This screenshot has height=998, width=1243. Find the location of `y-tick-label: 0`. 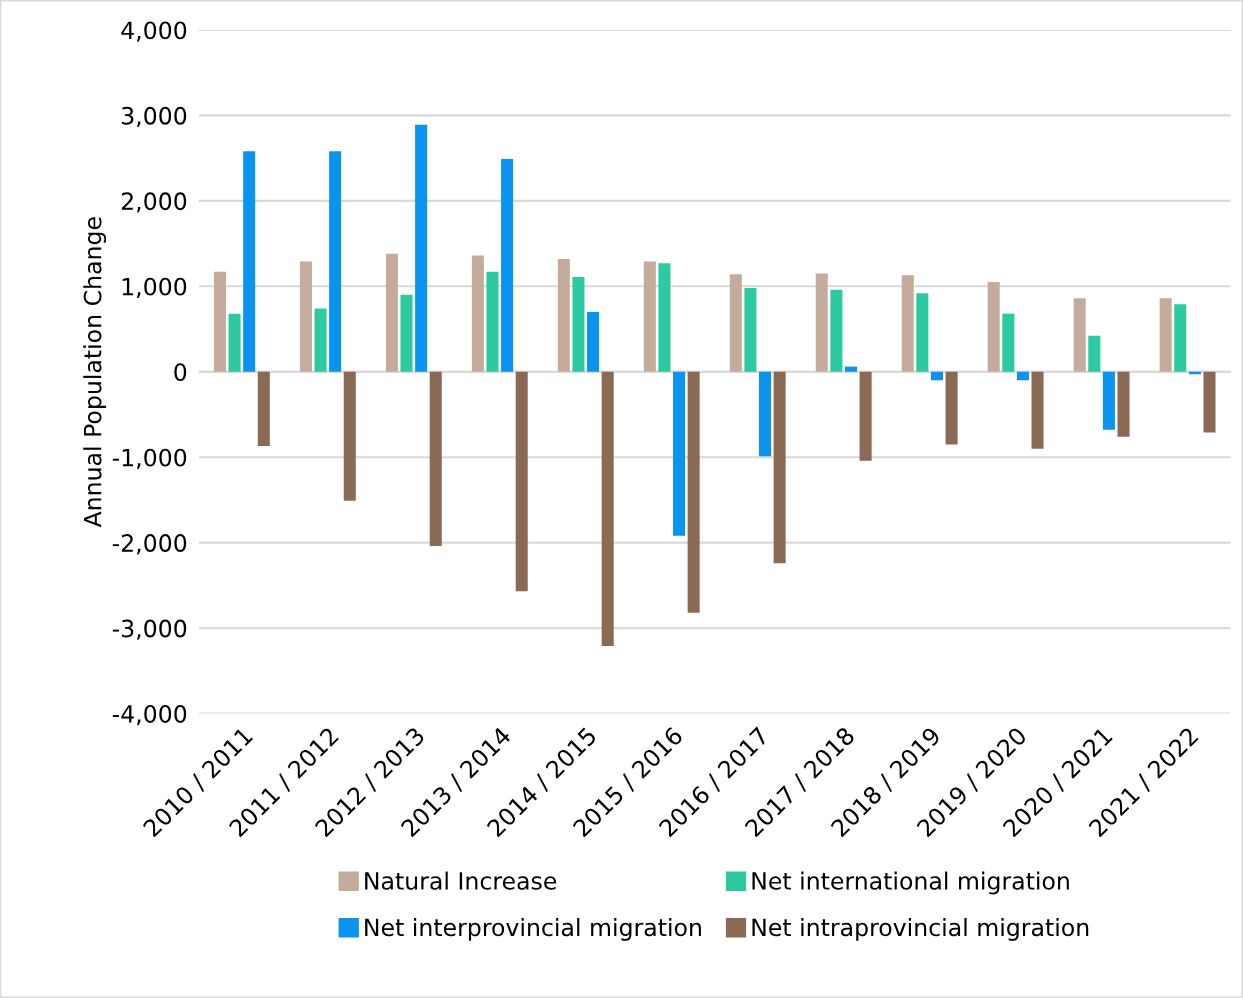

y-tick-label: 0 is located at coordinates (180, 372).